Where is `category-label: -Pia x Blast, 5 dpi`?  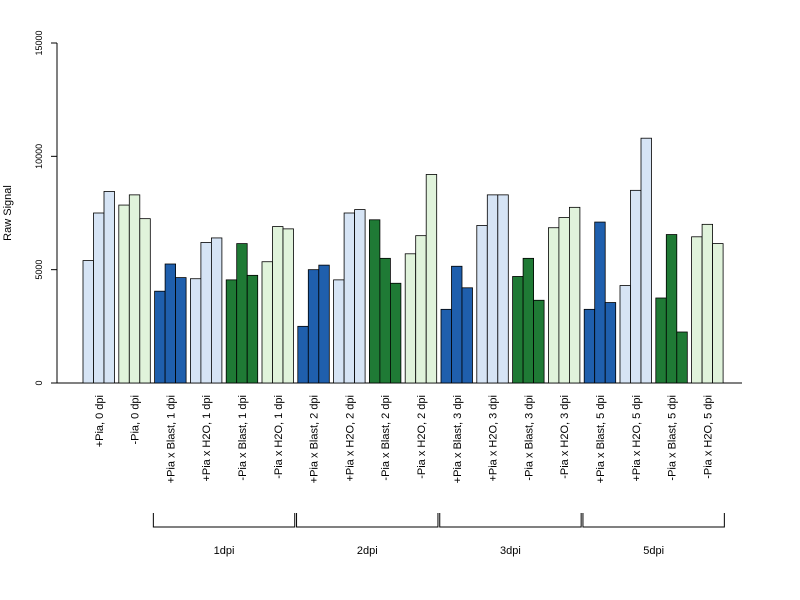 category-label: -Pia x Blast, 5 dpi is located at coordinates (673, 438).